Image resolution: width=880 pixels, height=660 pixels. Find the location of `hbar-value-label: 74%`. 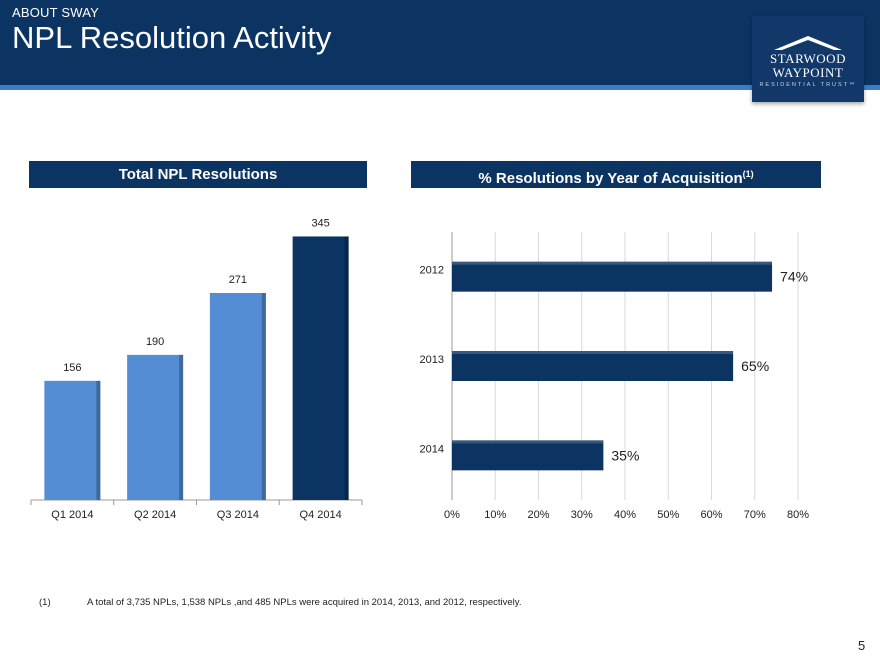

hbar-value-label: 74% is located at coordinates (794, 277).